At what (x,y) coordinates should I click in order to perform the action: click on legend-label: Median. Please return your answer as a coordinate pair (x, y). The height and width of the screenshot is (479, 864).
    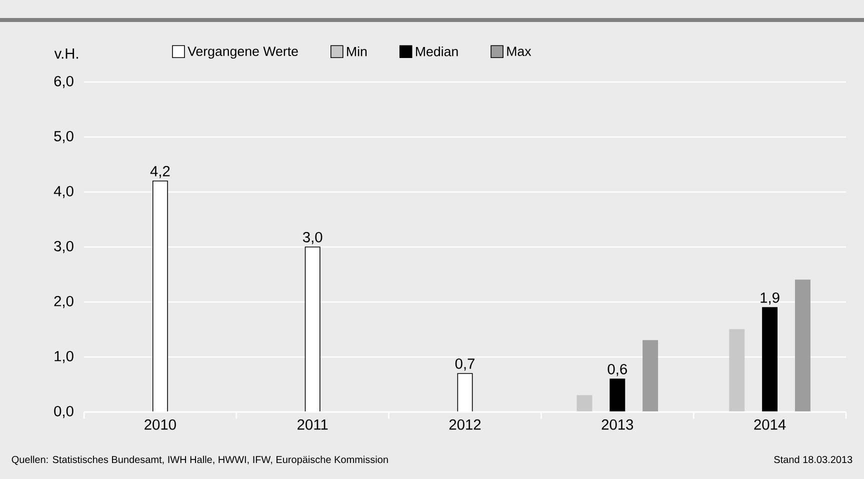
    Looking at the image, I should click on (437, 51).